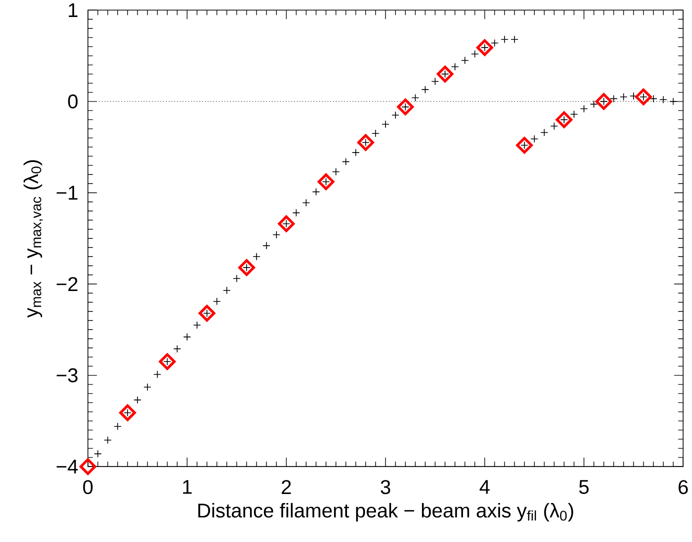 The image size is (692, 542). Describe the element at coordinates (73, 10) in the screenshot. I see `y-tick-label: 1` at that location.